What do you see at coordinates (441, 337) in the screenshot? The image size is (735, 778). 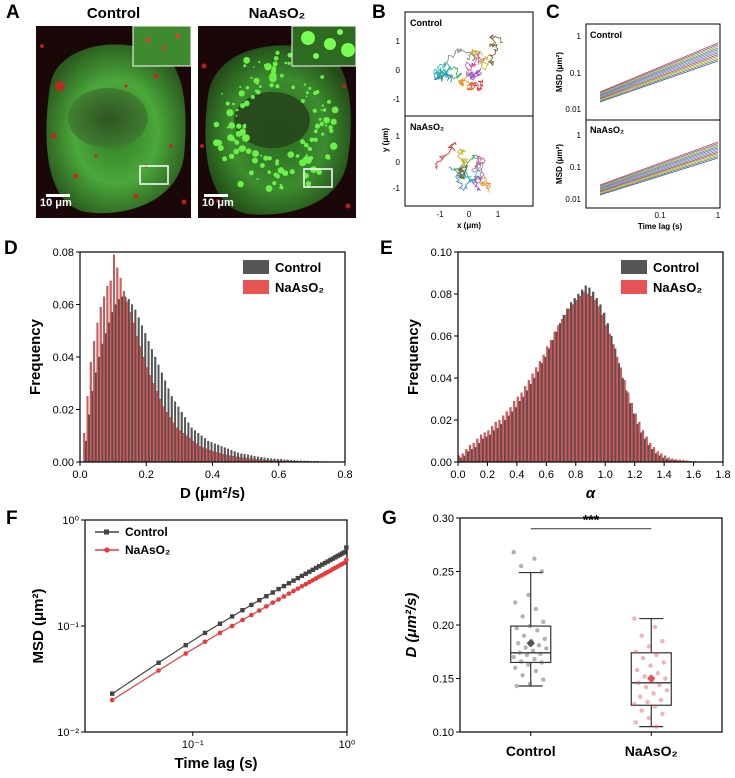 I see `chart-e-ytick-label: 0.06` at bounding box center [441, 337].